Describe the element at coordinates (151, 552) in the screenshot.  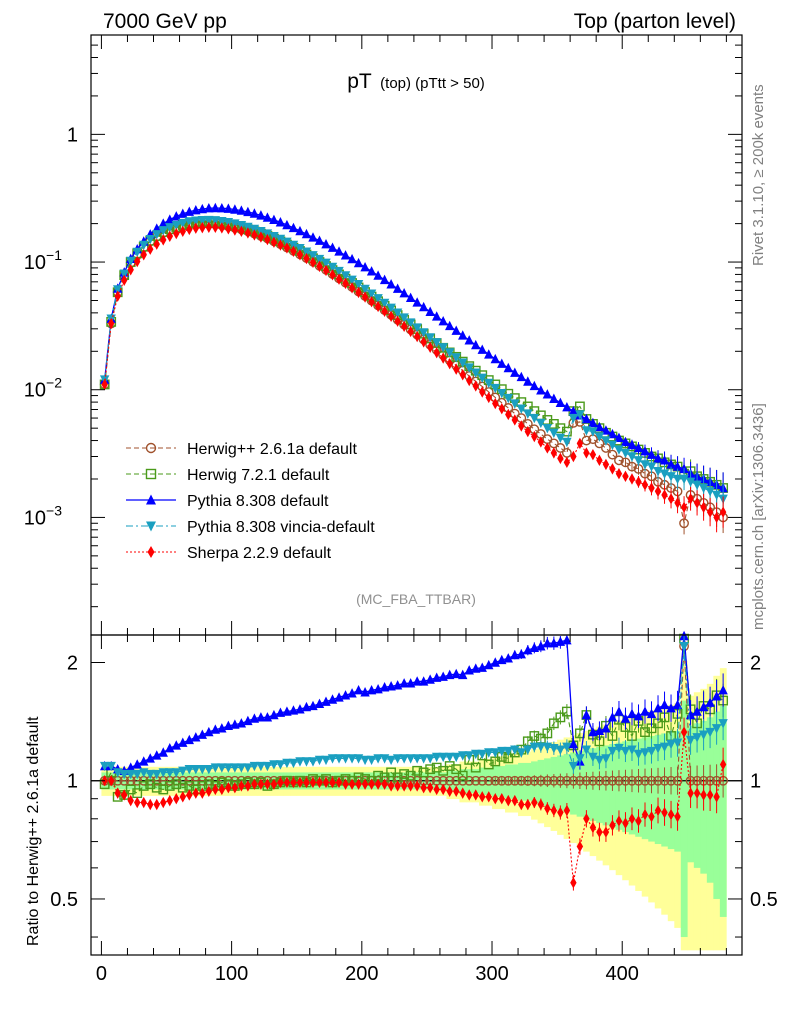
I see `legend-marker-sherpa` at that location.